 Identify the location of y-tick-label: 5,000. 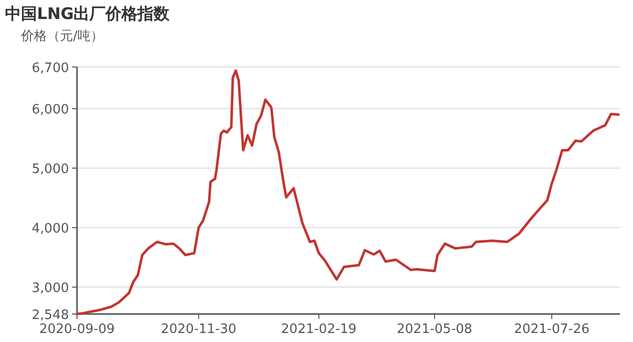
(50, 170).